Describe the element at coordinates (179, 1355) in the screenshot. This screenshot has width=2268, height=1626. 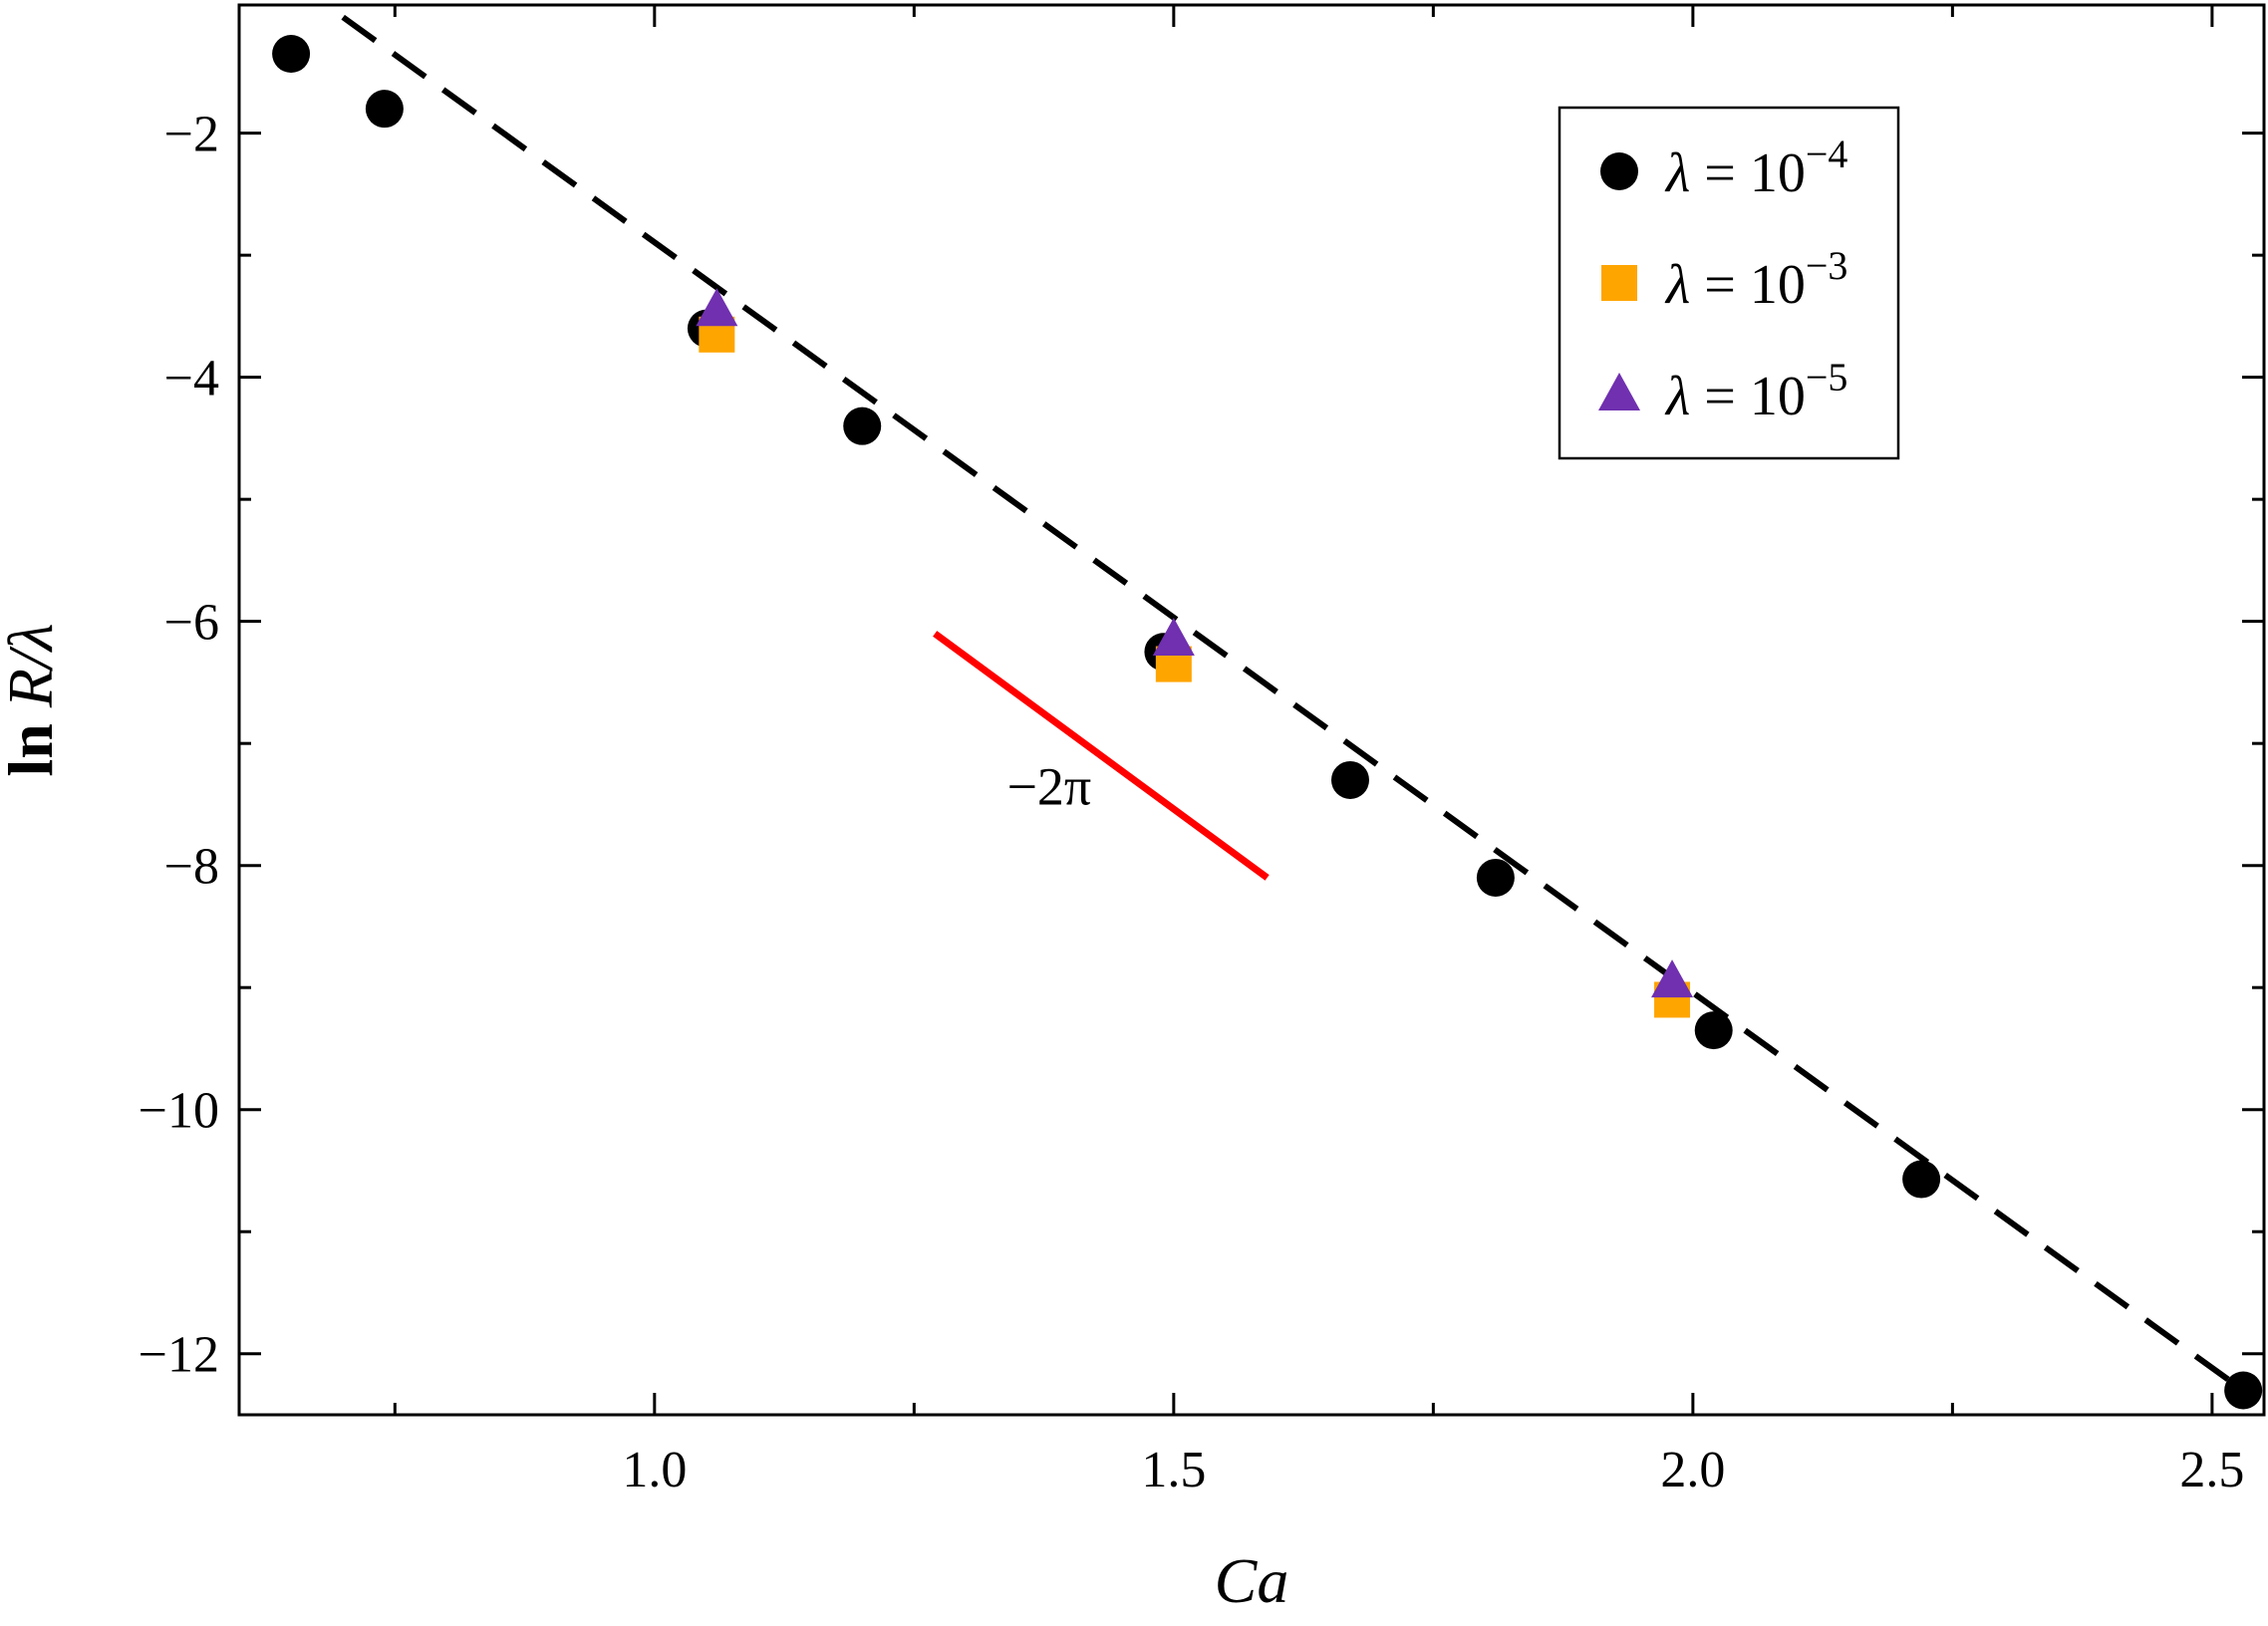
I see `y-tick-label: −12` at that location.